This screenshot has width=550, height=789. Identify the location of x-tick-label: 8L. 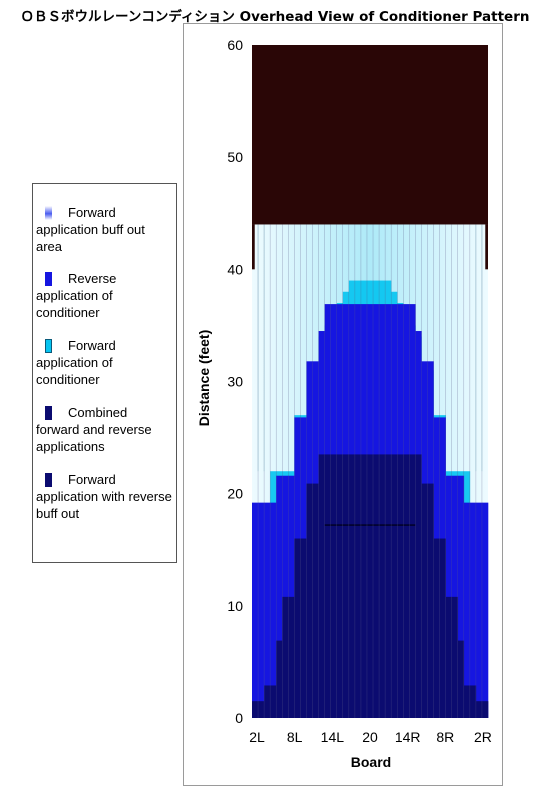
(295, 737).